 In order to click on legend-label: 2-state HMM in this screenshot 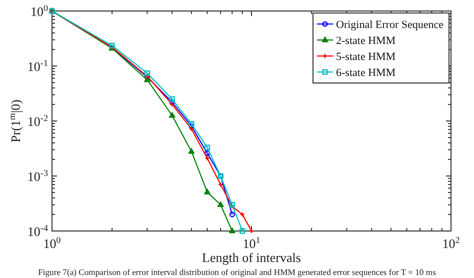, I will do `click(366, 41)`.